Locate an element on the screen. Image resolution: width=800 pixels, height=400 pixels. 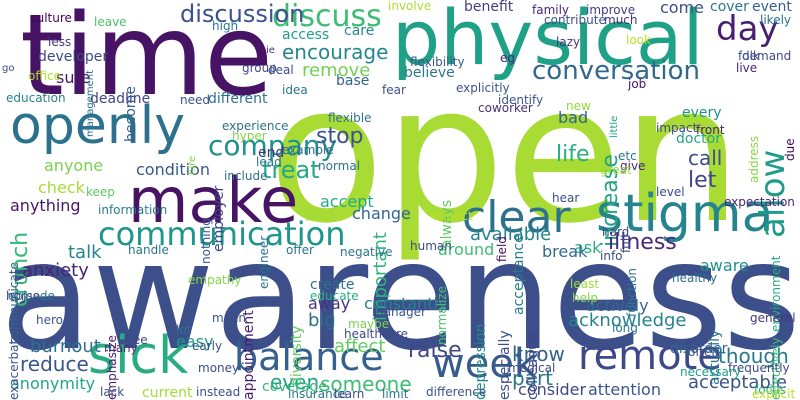
word-field: field is located at coordinates (502, 249).